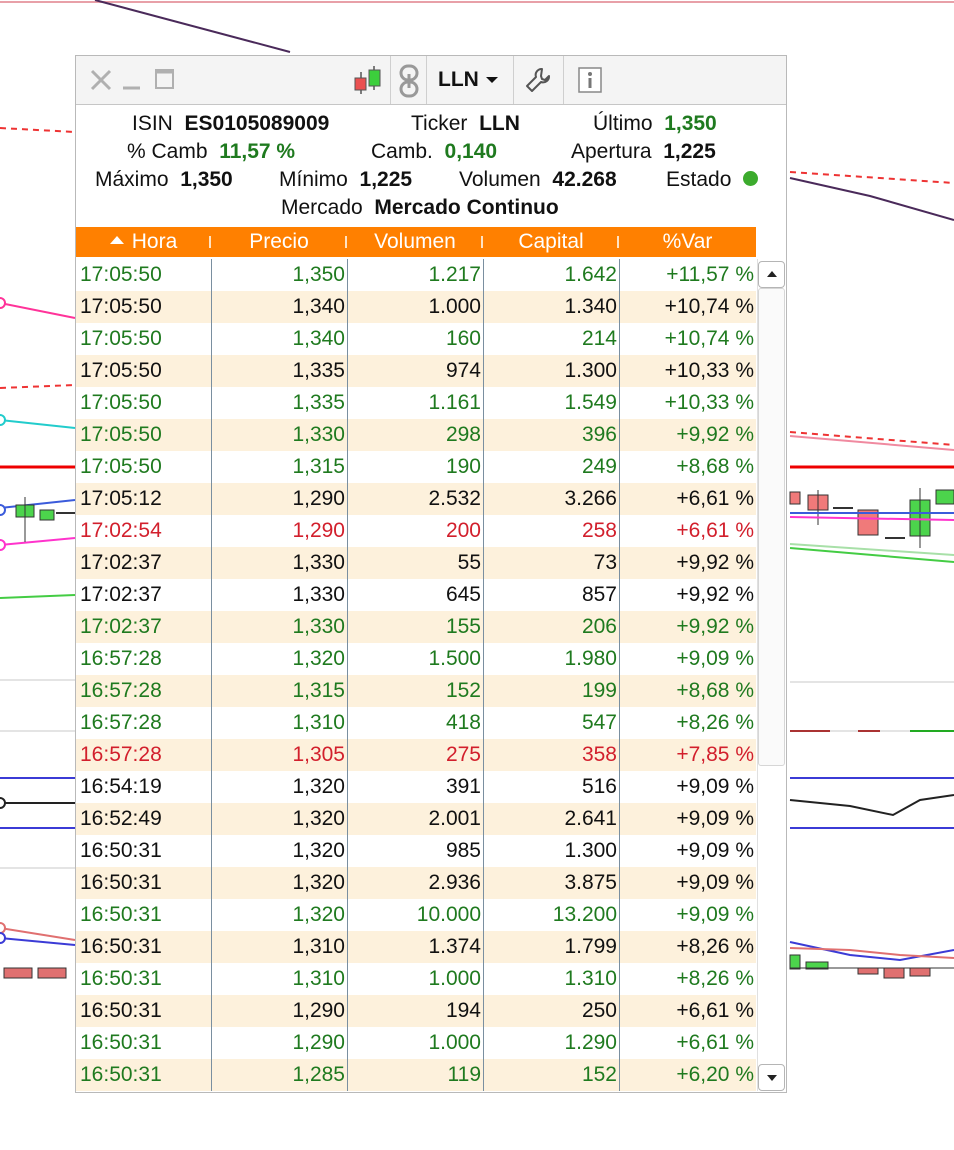  What do you see at coordinates (322, 207) in the screenshot?
I see `mercado-label: Mercado` at bounding box center [322, 207].